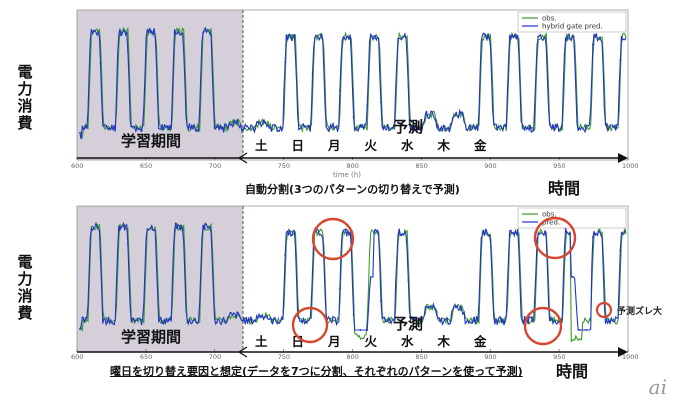  What do you see at coordinates (630, 357) in the screenshot?
I see `x-tick-label: 1000` at bounding box center [630, 357].